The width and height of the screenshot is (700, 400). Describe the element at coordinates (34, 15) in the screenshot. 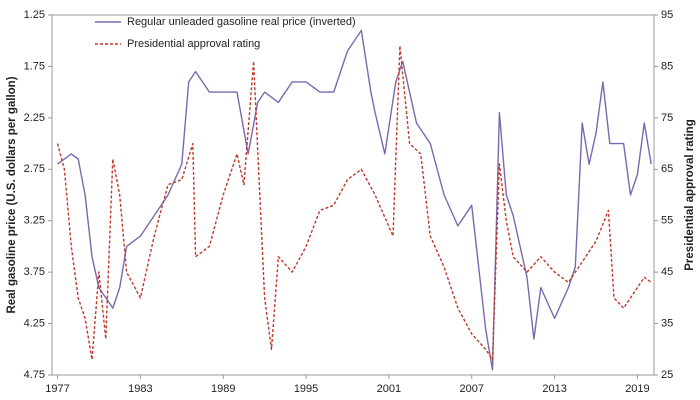

I see `y-tick-label: 1.25` at that location.